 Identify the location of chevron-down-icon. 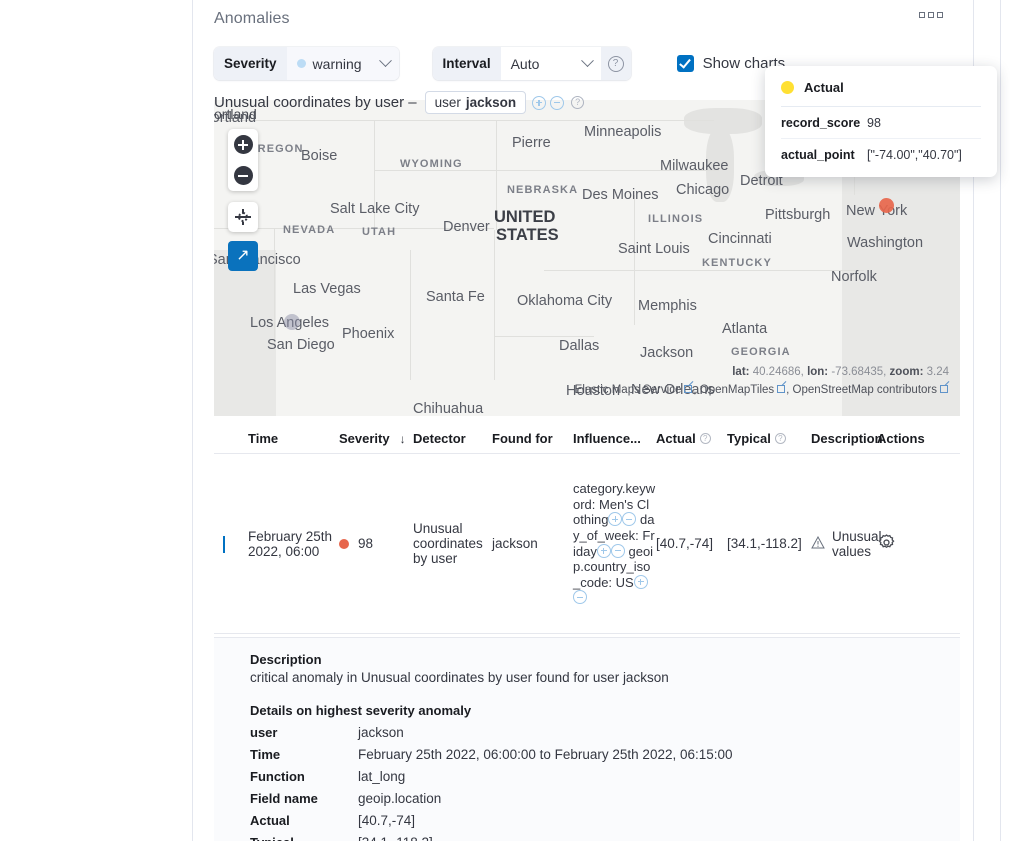
(385, 61).